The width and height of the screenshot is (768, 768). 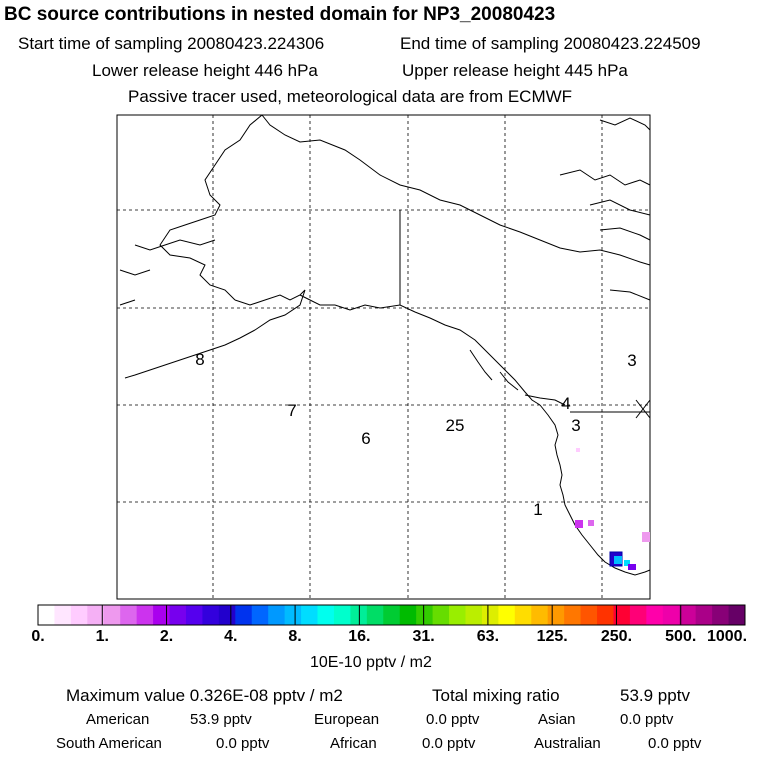 I want to click on max-value: Maximum value 0.326E-08 pptv / m2, so click(x=204, y=695).